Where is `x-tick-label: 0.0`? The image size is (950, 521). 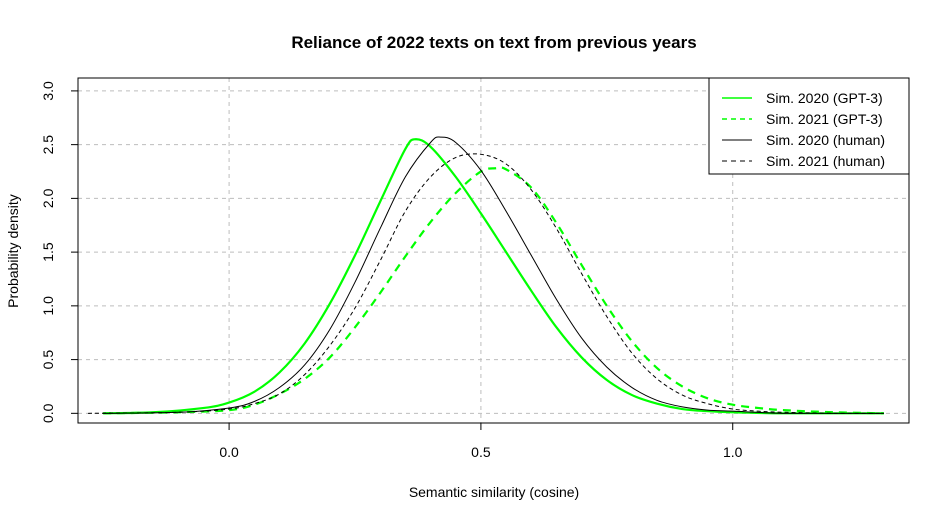
x-tick-label: 0.0 is located at coordinates (229, 452).